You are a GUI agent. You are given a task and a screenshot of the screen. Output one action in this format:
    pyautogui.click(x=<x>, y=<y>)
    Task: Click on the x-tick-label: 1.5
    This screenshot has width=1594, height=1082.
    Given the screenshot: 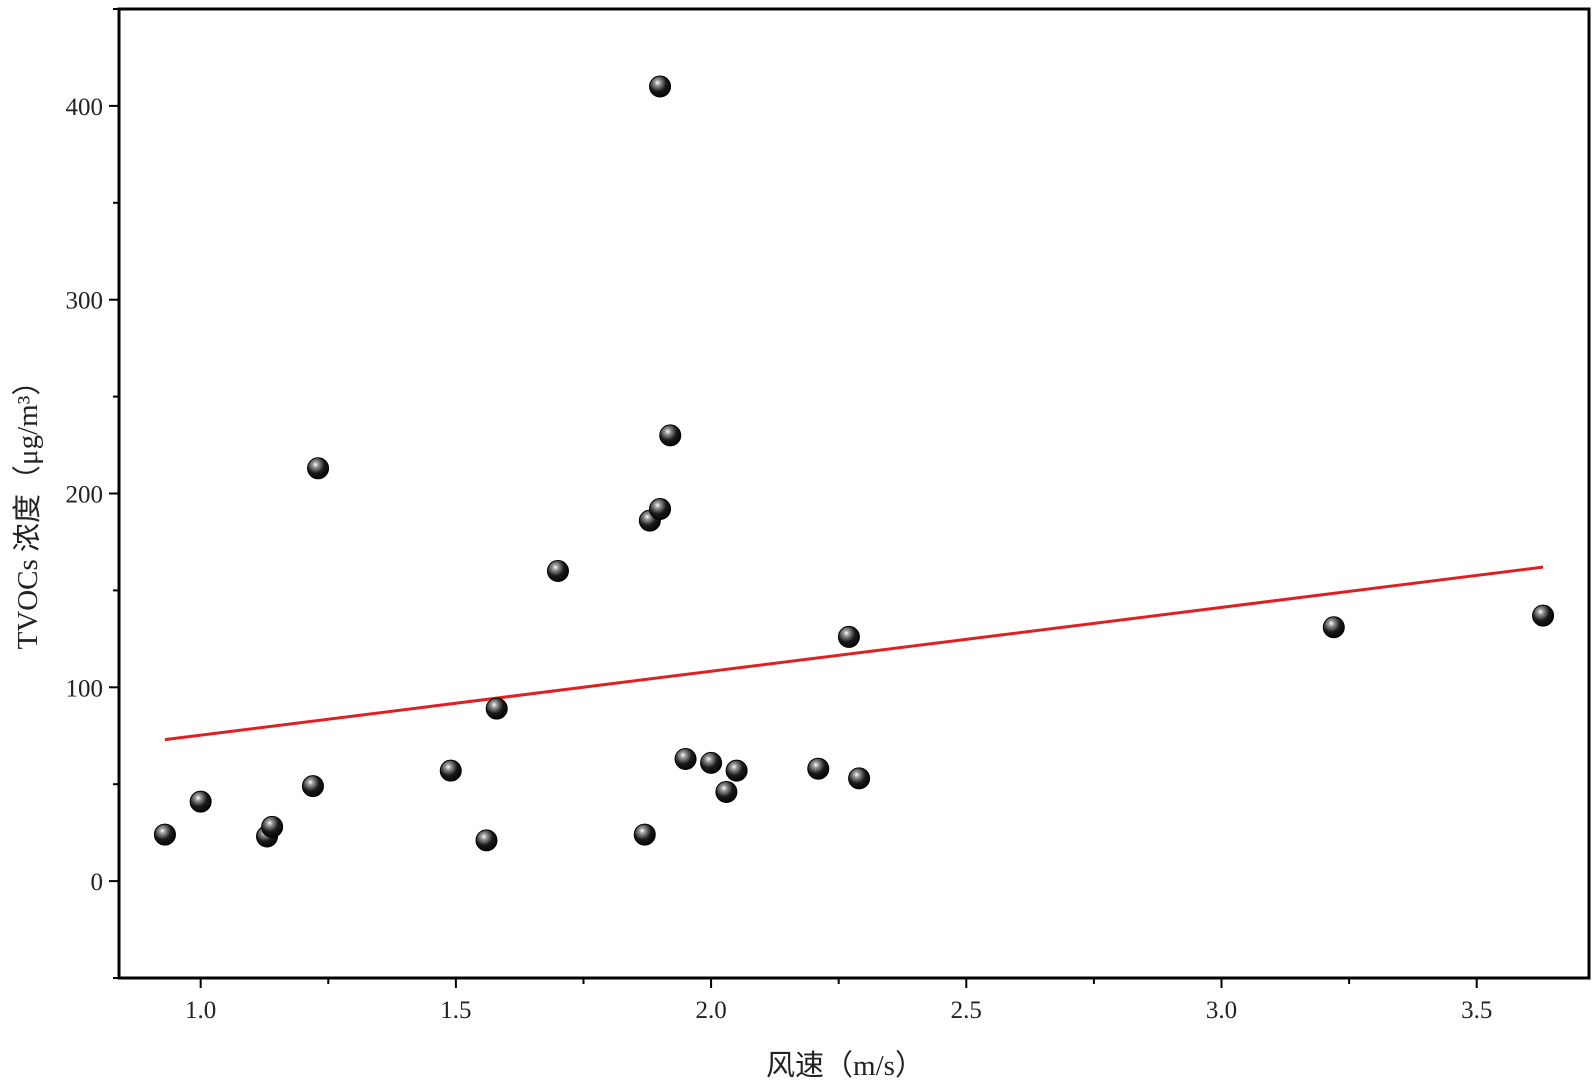 What is the action you would take?
    pyautogui.click(x=455, y=1010)
    